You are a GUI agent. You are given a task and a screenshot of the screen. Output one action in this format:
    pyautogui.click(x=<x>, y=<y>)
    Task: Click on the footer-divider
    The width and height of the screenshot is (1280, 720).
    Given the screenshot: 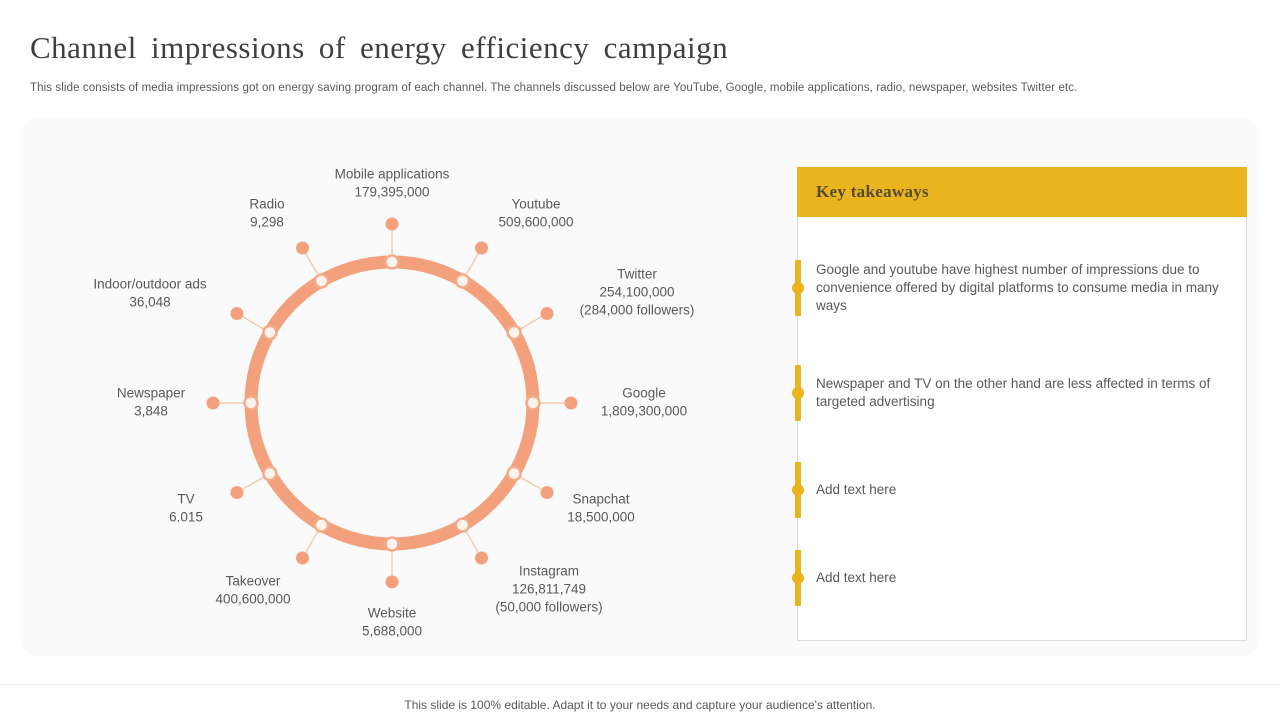 What is the action you would take?
    pyautogui.click(x=640, y=684)
    